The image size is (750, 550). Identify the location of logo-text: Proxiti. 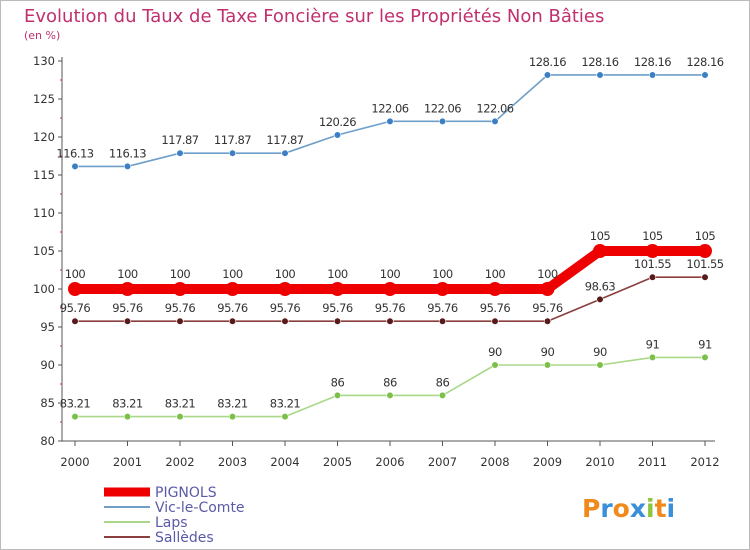
(628, 508).